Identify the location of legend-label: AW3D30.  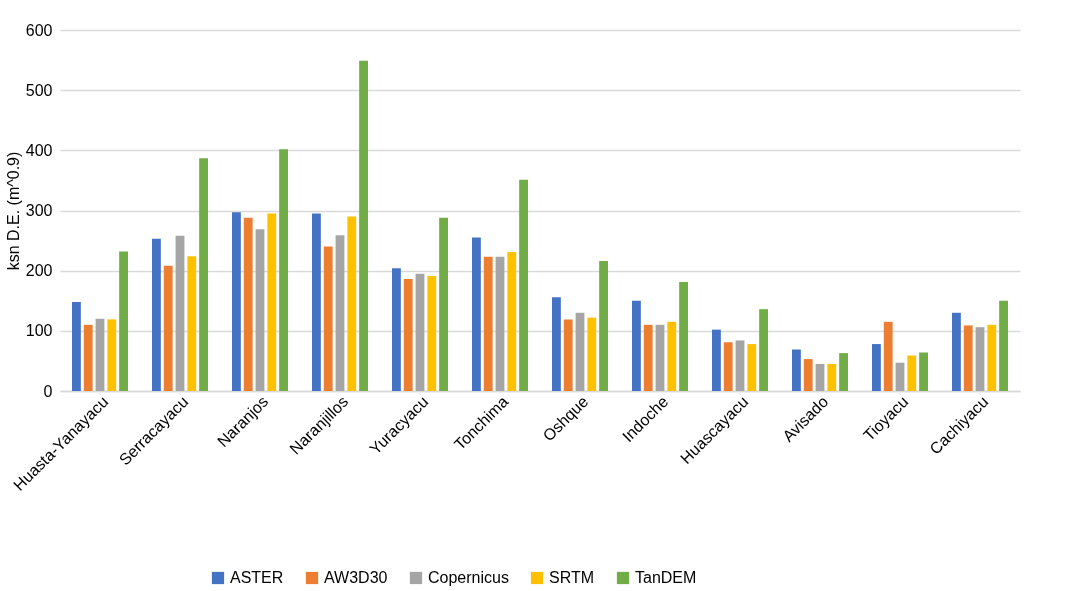
(356, 577).